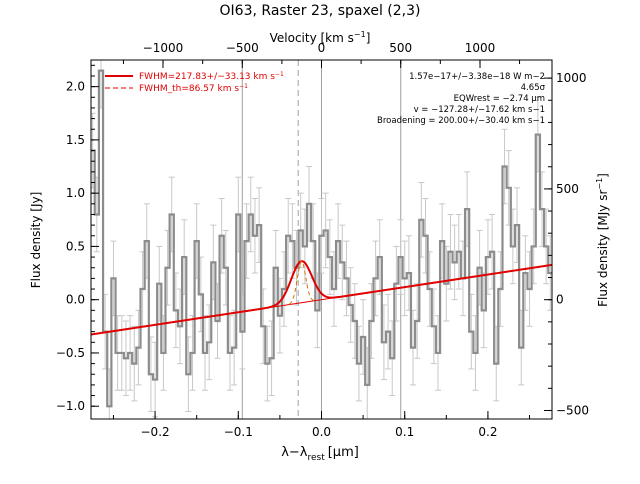  What do you see at coordinates (533, 88) in the screenshot?
I see `annotation-sigma: 4.65σ` at bounding box center [533, 88].